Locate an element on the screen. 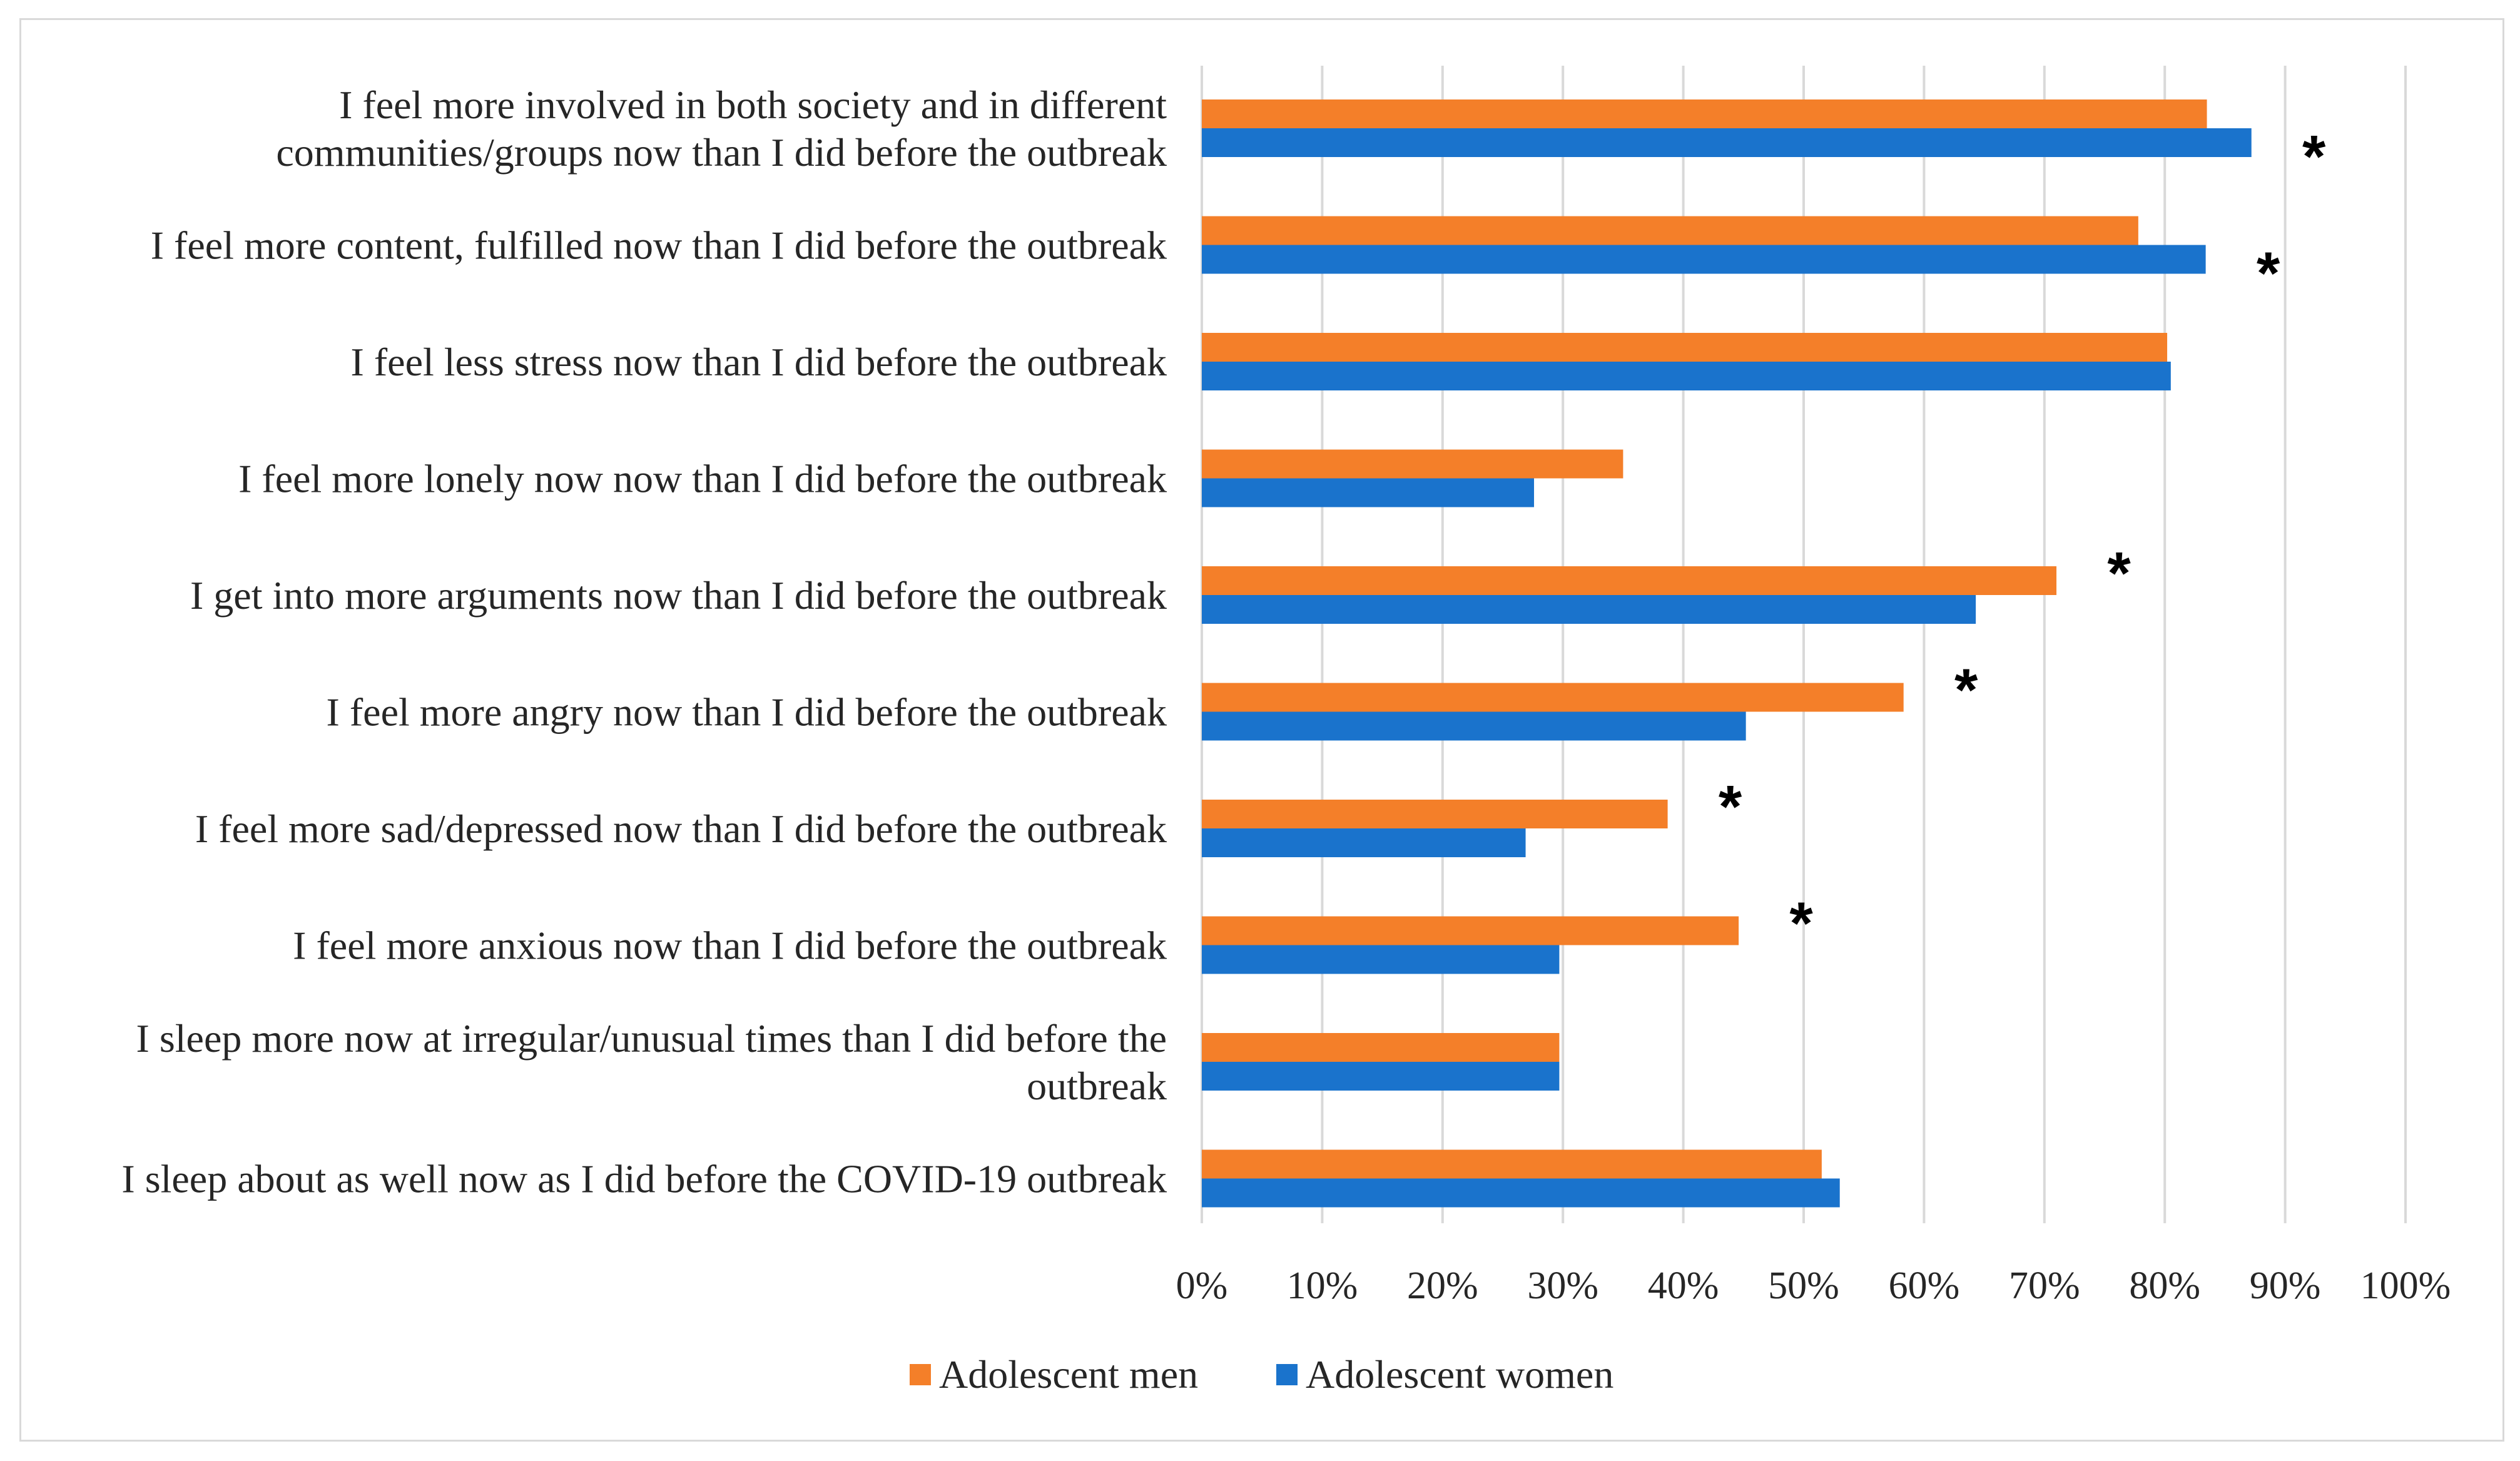 The width and height of the screenshot is (2520, 1461). x-tick-label: 100% is located at coordinates (2405, 1286).